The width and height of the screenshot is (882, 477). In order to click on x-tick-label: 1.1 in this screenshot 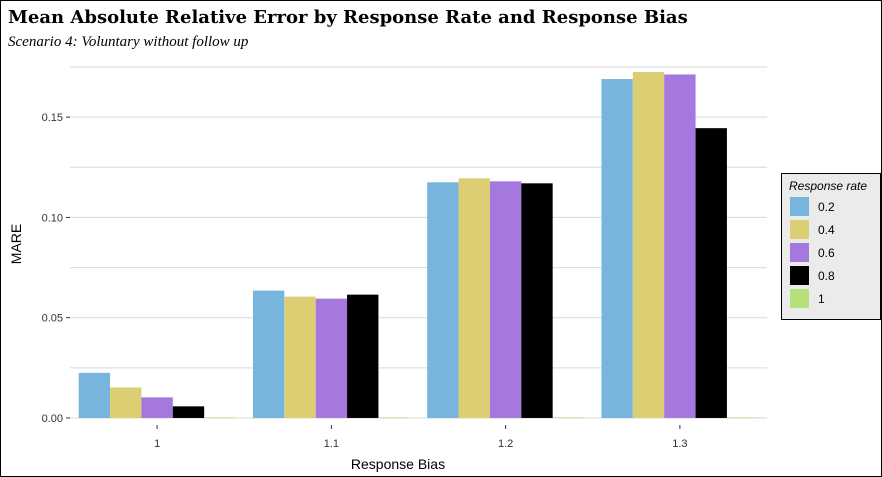, I will do `click(331, 444)`.